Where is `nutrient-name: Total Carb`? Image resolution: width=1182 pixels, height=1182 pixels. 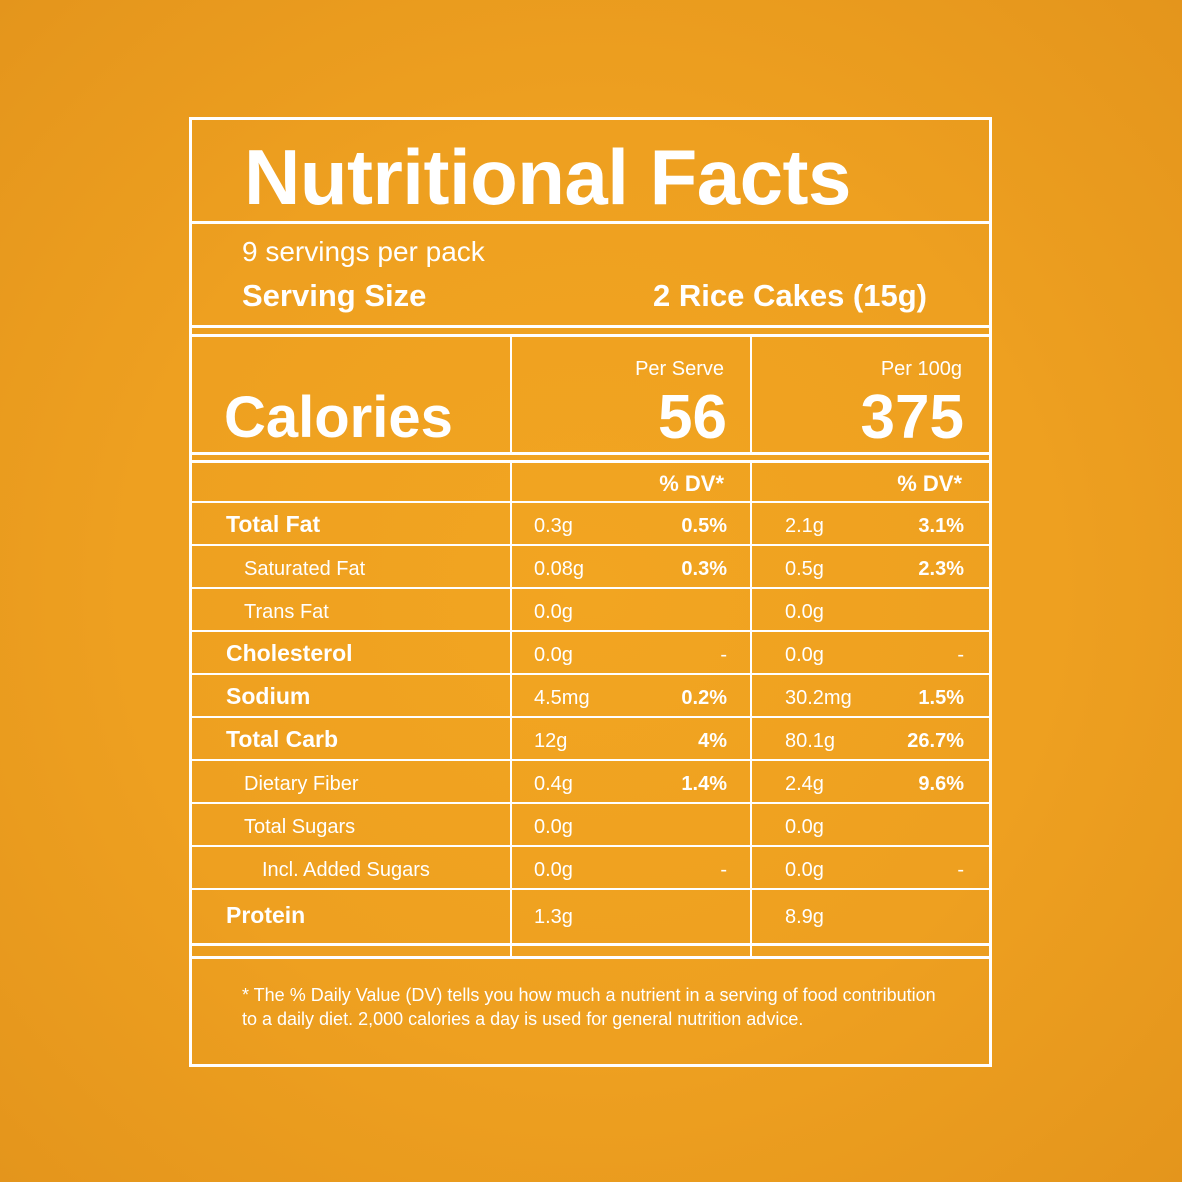 nutrient-name: Total Carb is located at coordinates (282, 739).